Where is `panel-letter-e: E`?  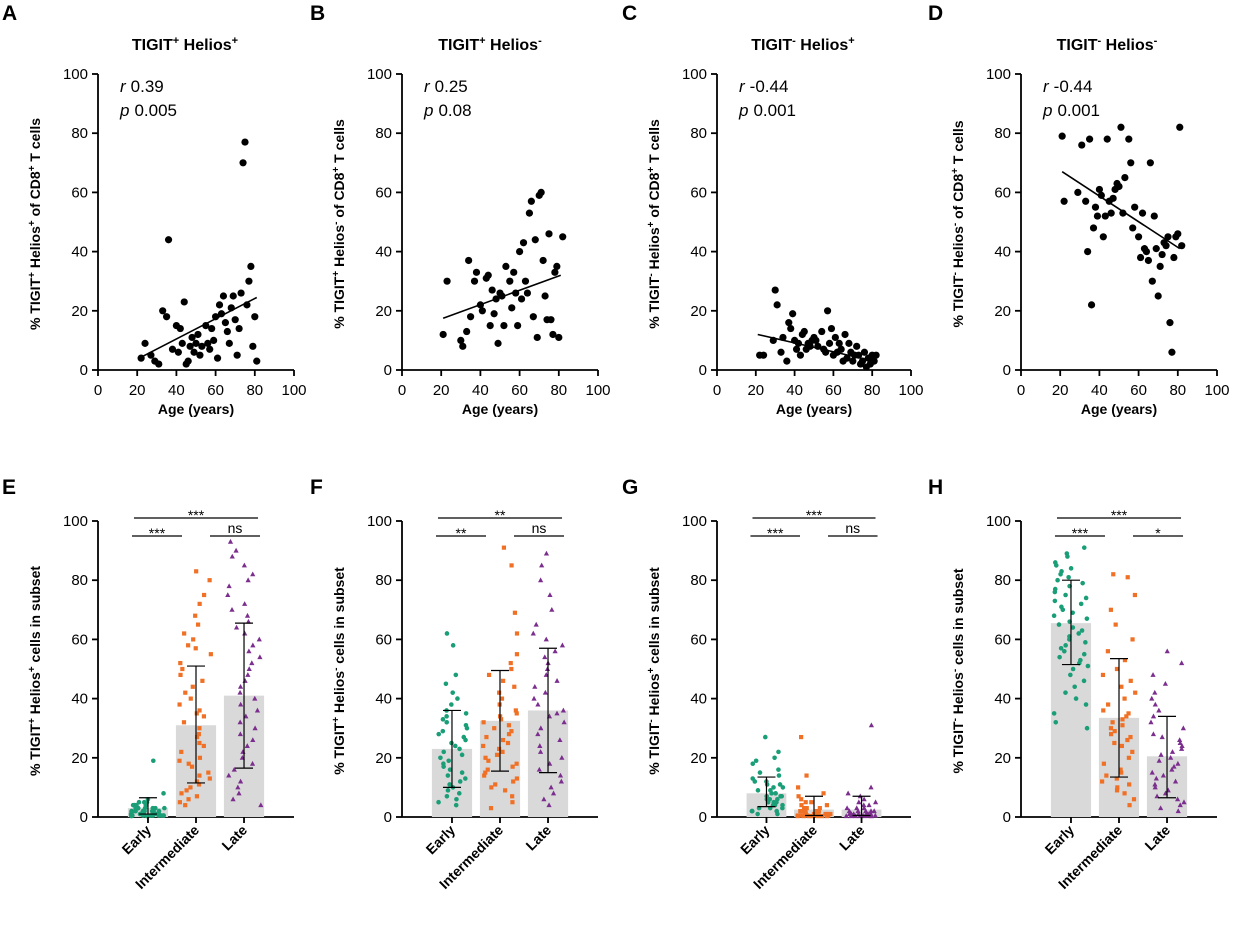 panel-letter-e: E is located at coordinates (9, 487).